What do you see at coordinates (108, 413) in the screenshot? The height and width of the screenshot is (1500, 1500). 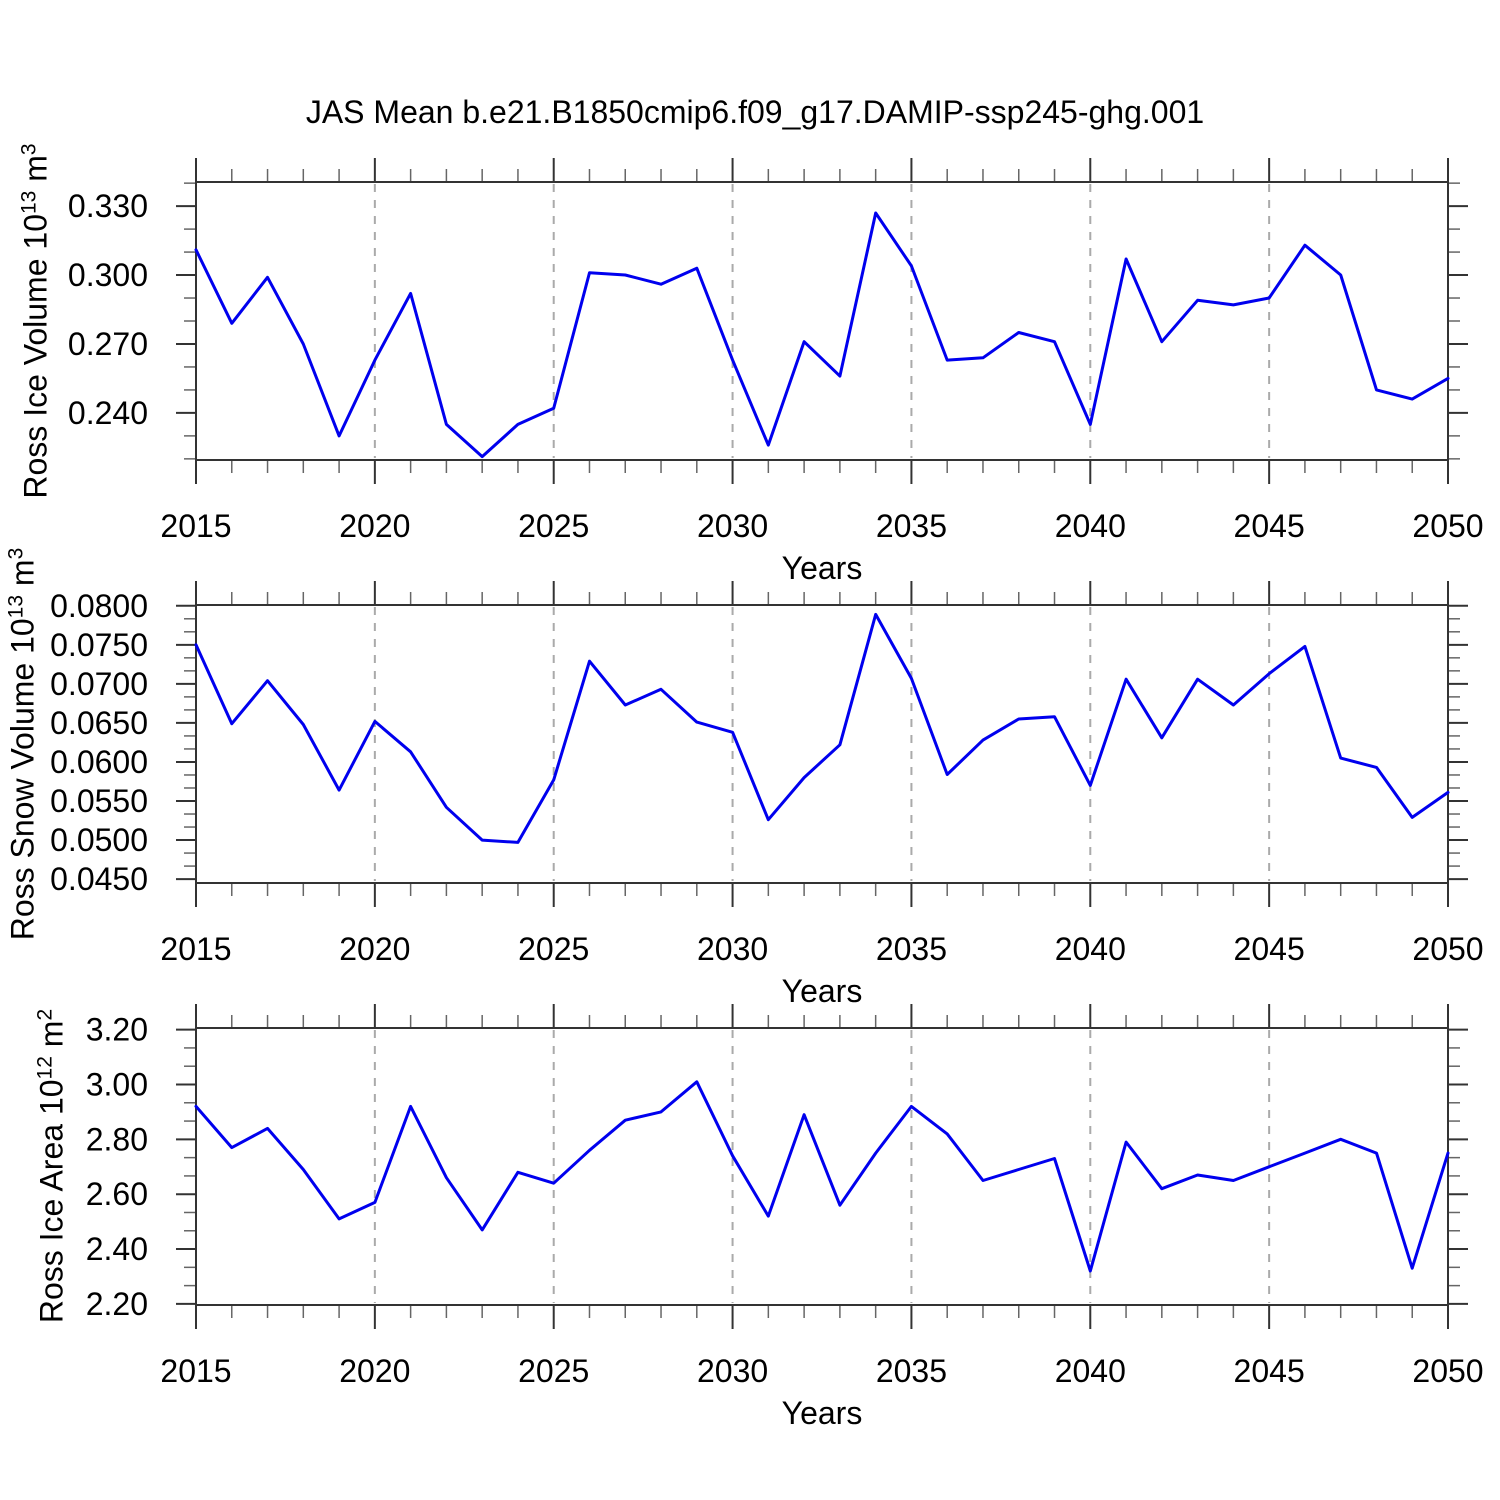 I see `svg-text: 0.240` at bounding box center [108, 413].